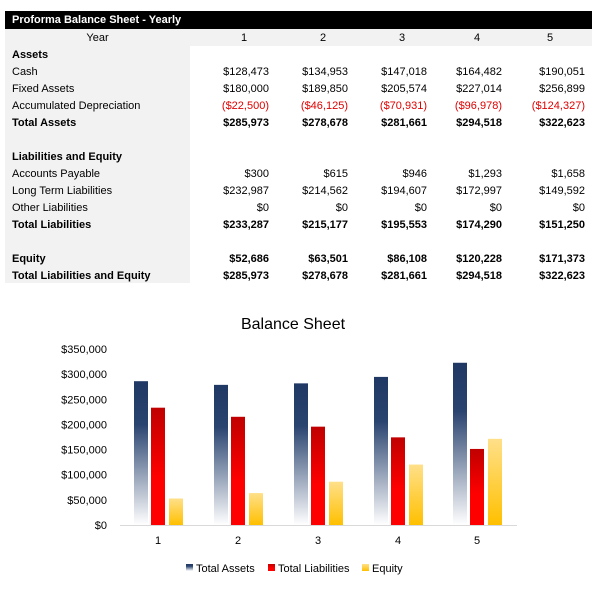  What do you see at coordinates (335, 174) in the screenshot?
I see `cell-value: $615` at bounding box center [335, 174].